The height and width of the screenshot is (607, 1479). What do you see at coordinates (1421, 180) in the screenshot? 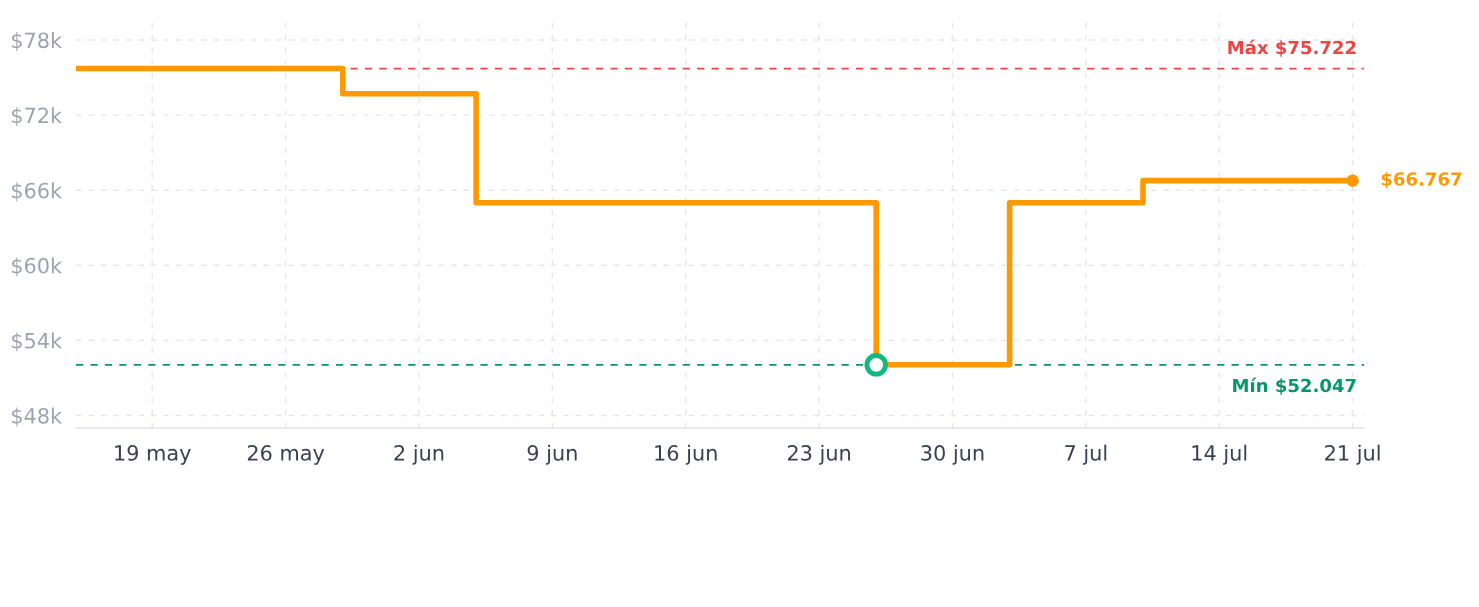
I see `annotation: $66.767` at bounding box center [1421, 180].